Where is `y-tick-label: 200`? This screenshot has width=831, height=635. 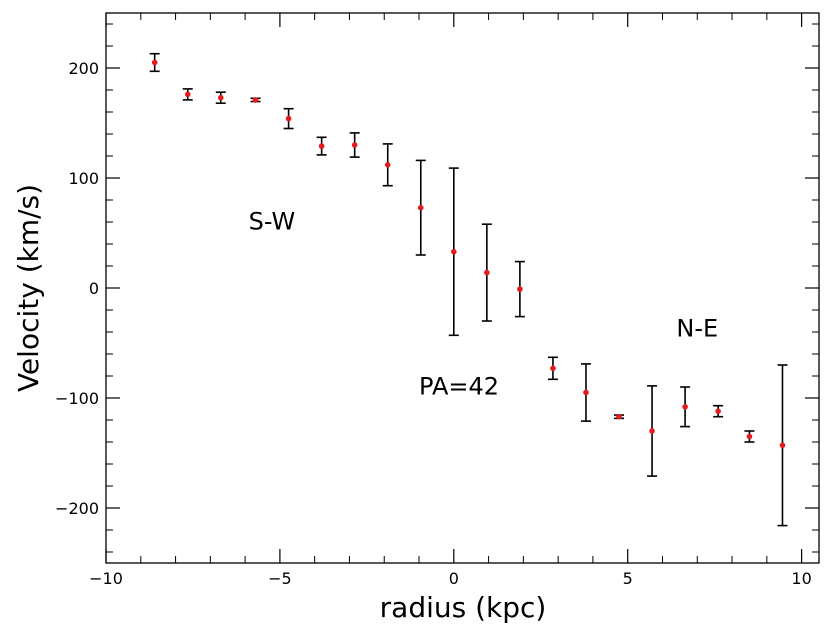
y-tick-label: 200 is located at coordinates (83, 68).